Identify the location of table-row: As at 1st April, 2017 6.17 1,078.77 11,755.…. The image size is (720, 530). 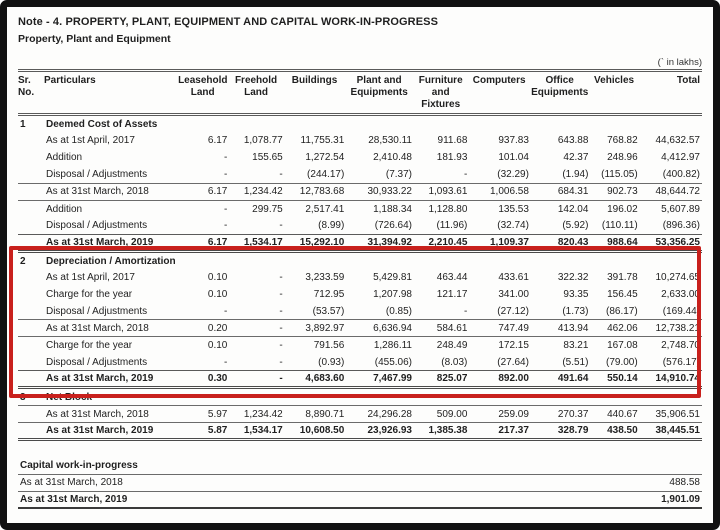
(360, 140).